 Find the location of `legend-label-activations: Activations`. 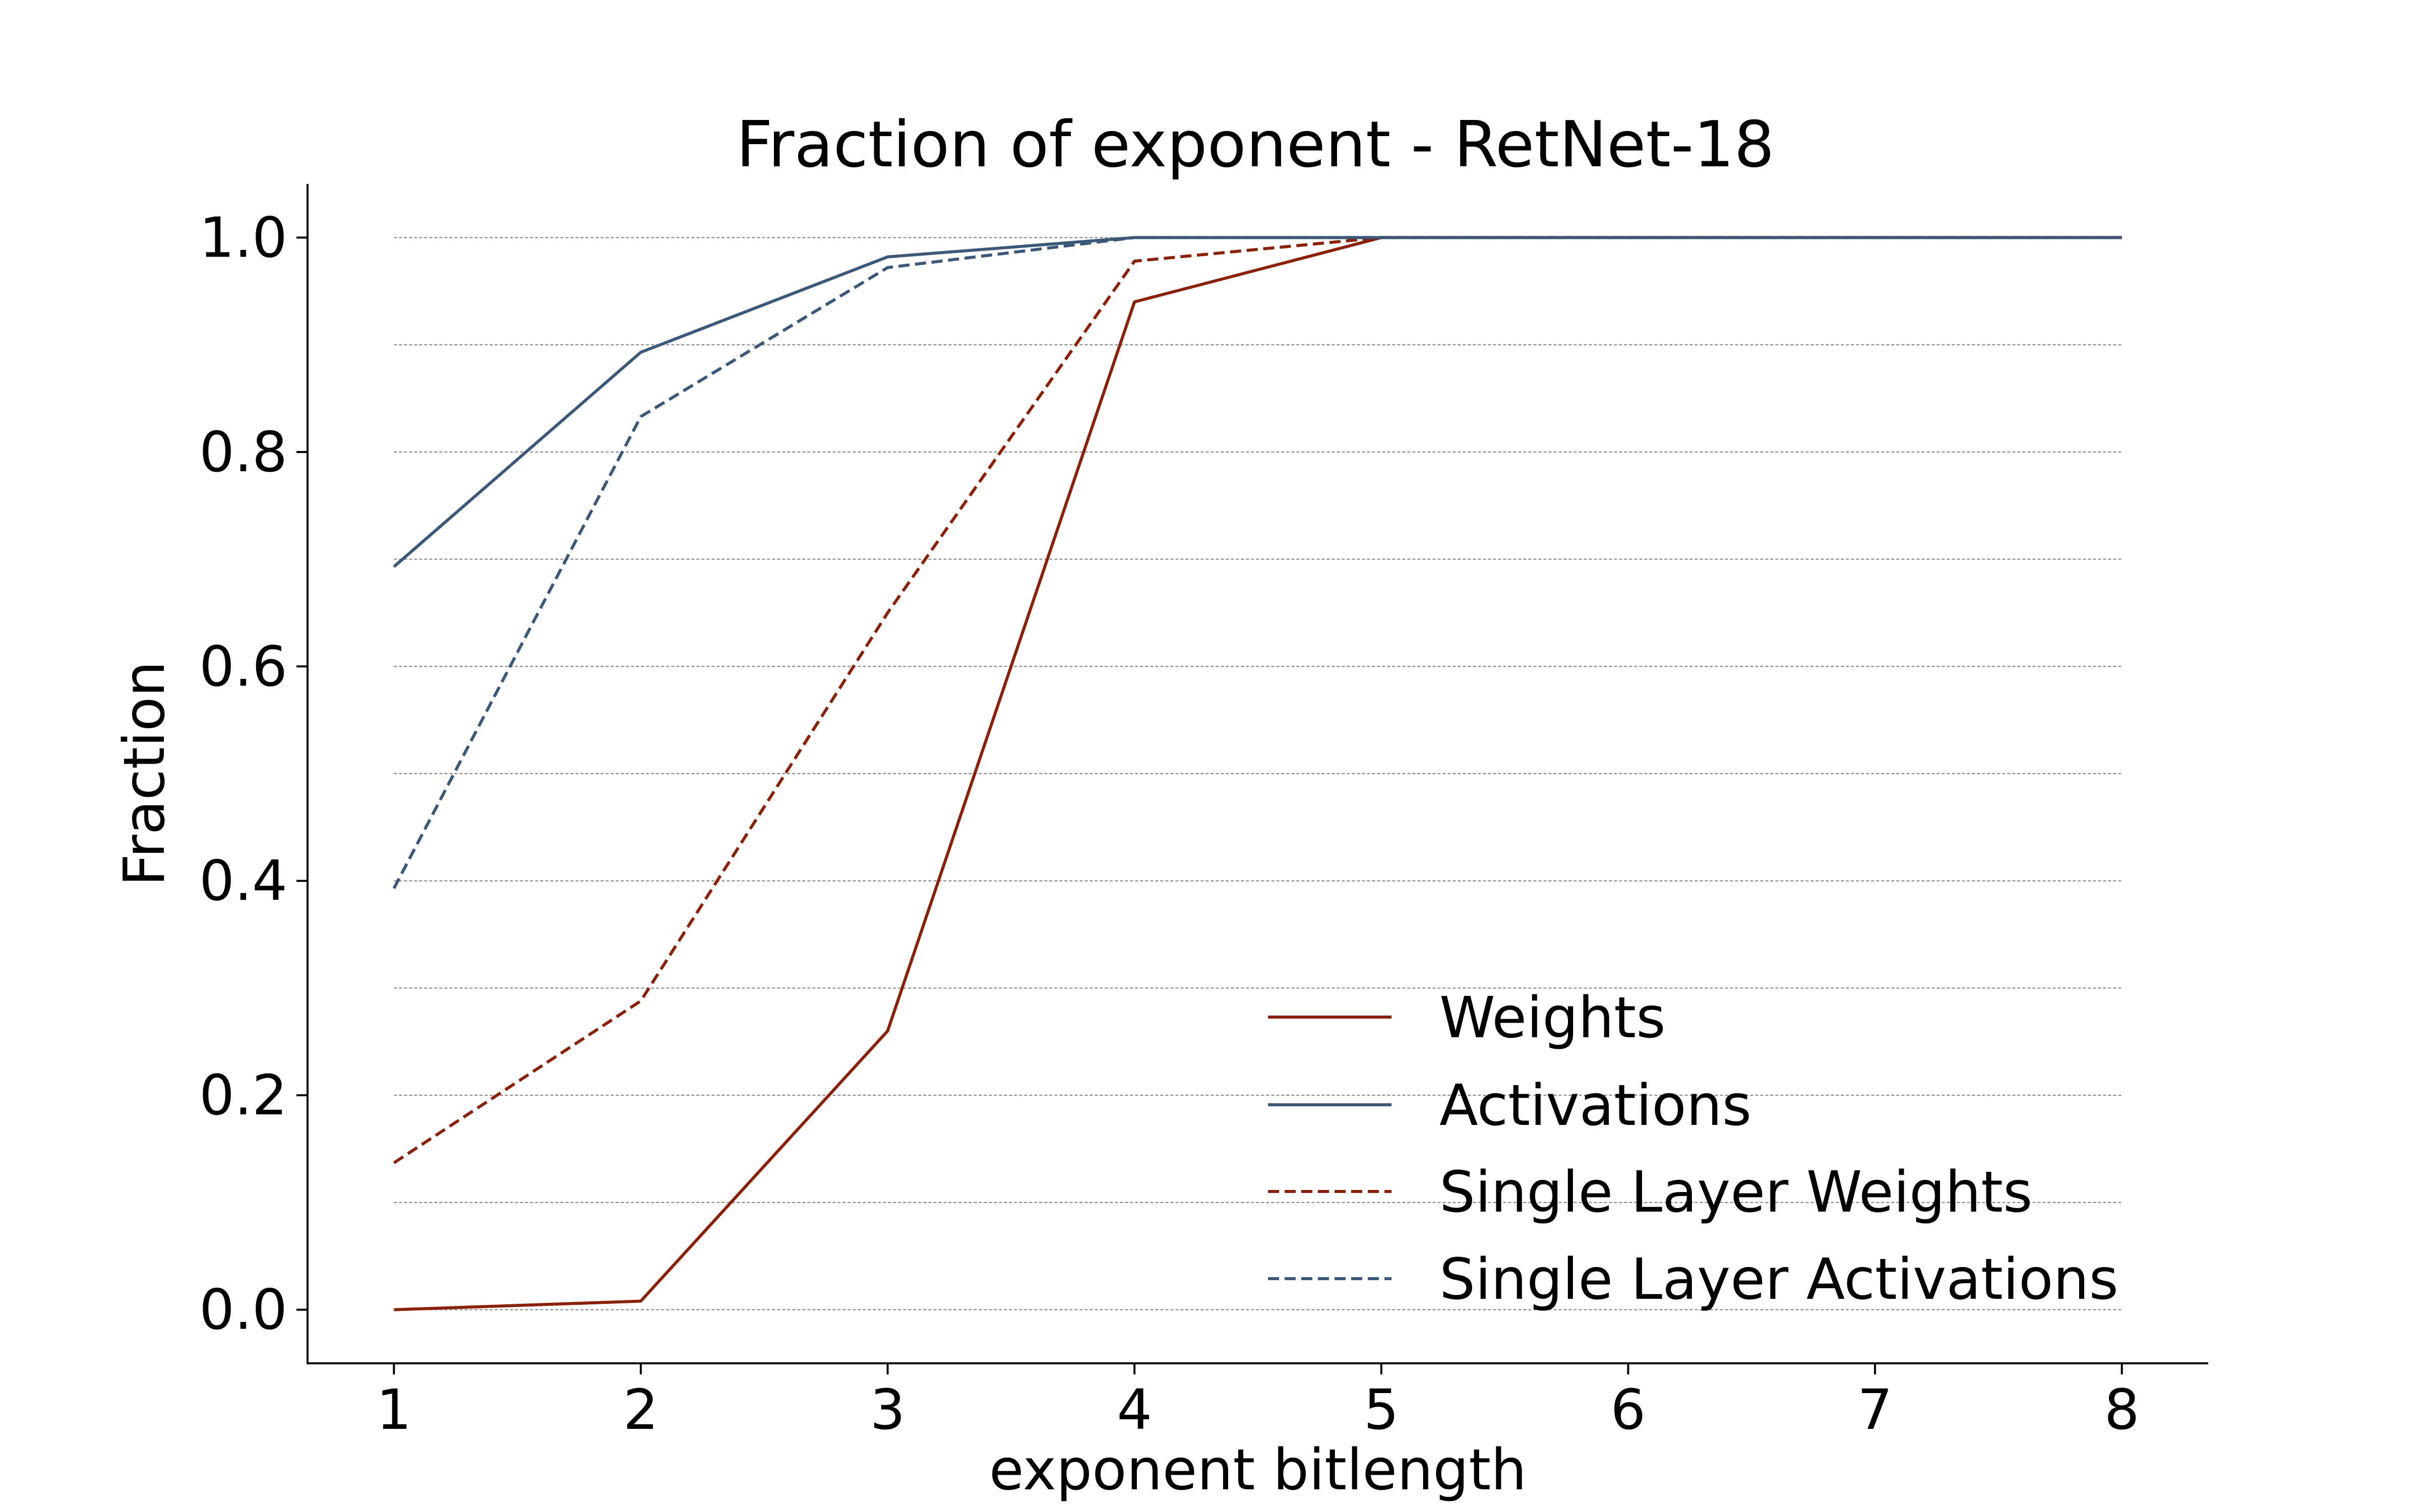

legend-label-activations: Activations is located at coordinates (1595, 1106).